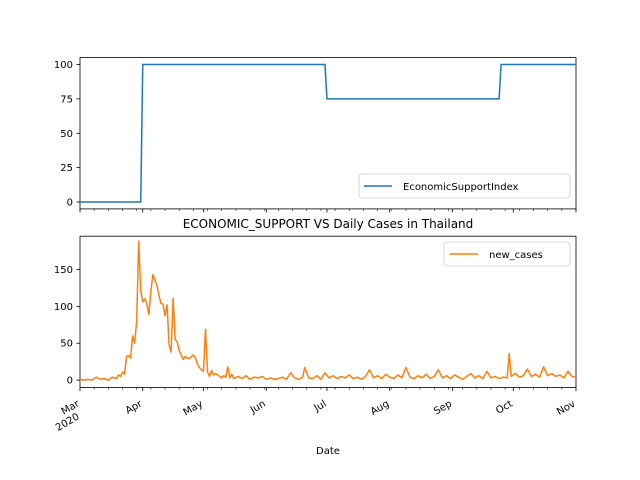 The width and height of the screenshot is (640, 480). What do you see at coordinates (63, 307) in the screenshot?
I see `bottom-y-tick-label: 100` at bounding box center [63, 307].